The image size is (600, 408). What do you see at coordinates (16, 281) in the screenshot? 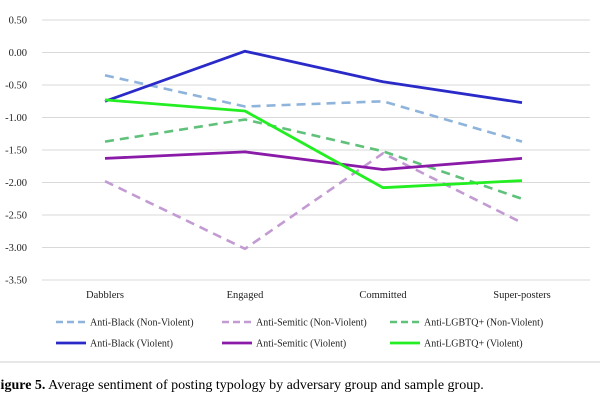
I see `y-tick-label: -3.50` at bounding box center [16, 281].